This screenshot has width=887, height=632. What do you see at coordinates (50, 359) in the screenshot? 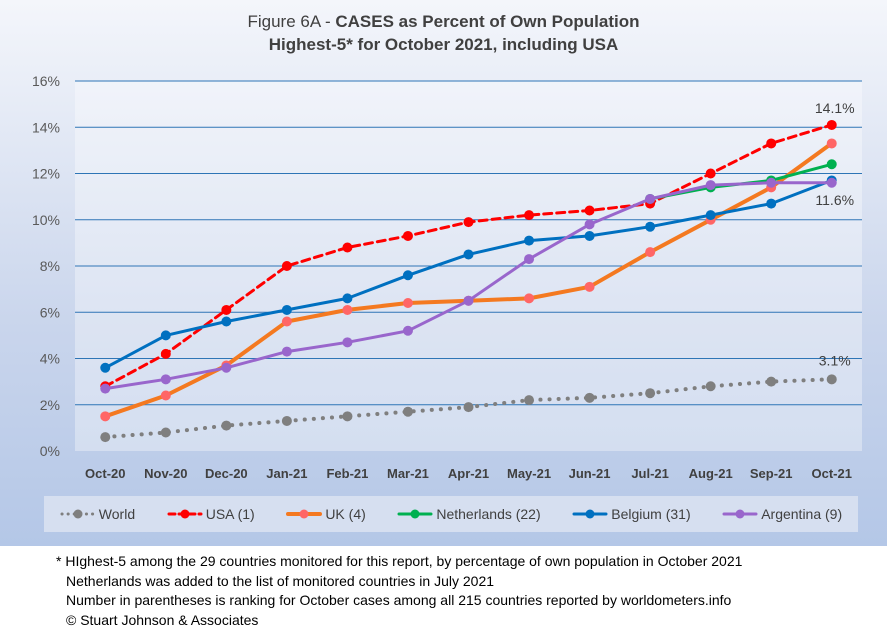
I see `y-tick-label: 4%` at bounding box center [50, 359].